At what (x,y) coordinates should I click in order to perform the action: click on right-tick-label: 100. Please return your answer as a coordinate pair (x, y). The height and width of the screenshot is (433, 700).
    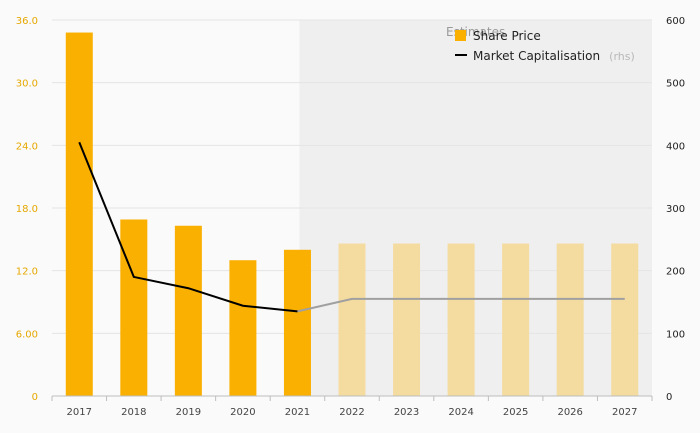
    Looking at the image, I should click on (675, 334).